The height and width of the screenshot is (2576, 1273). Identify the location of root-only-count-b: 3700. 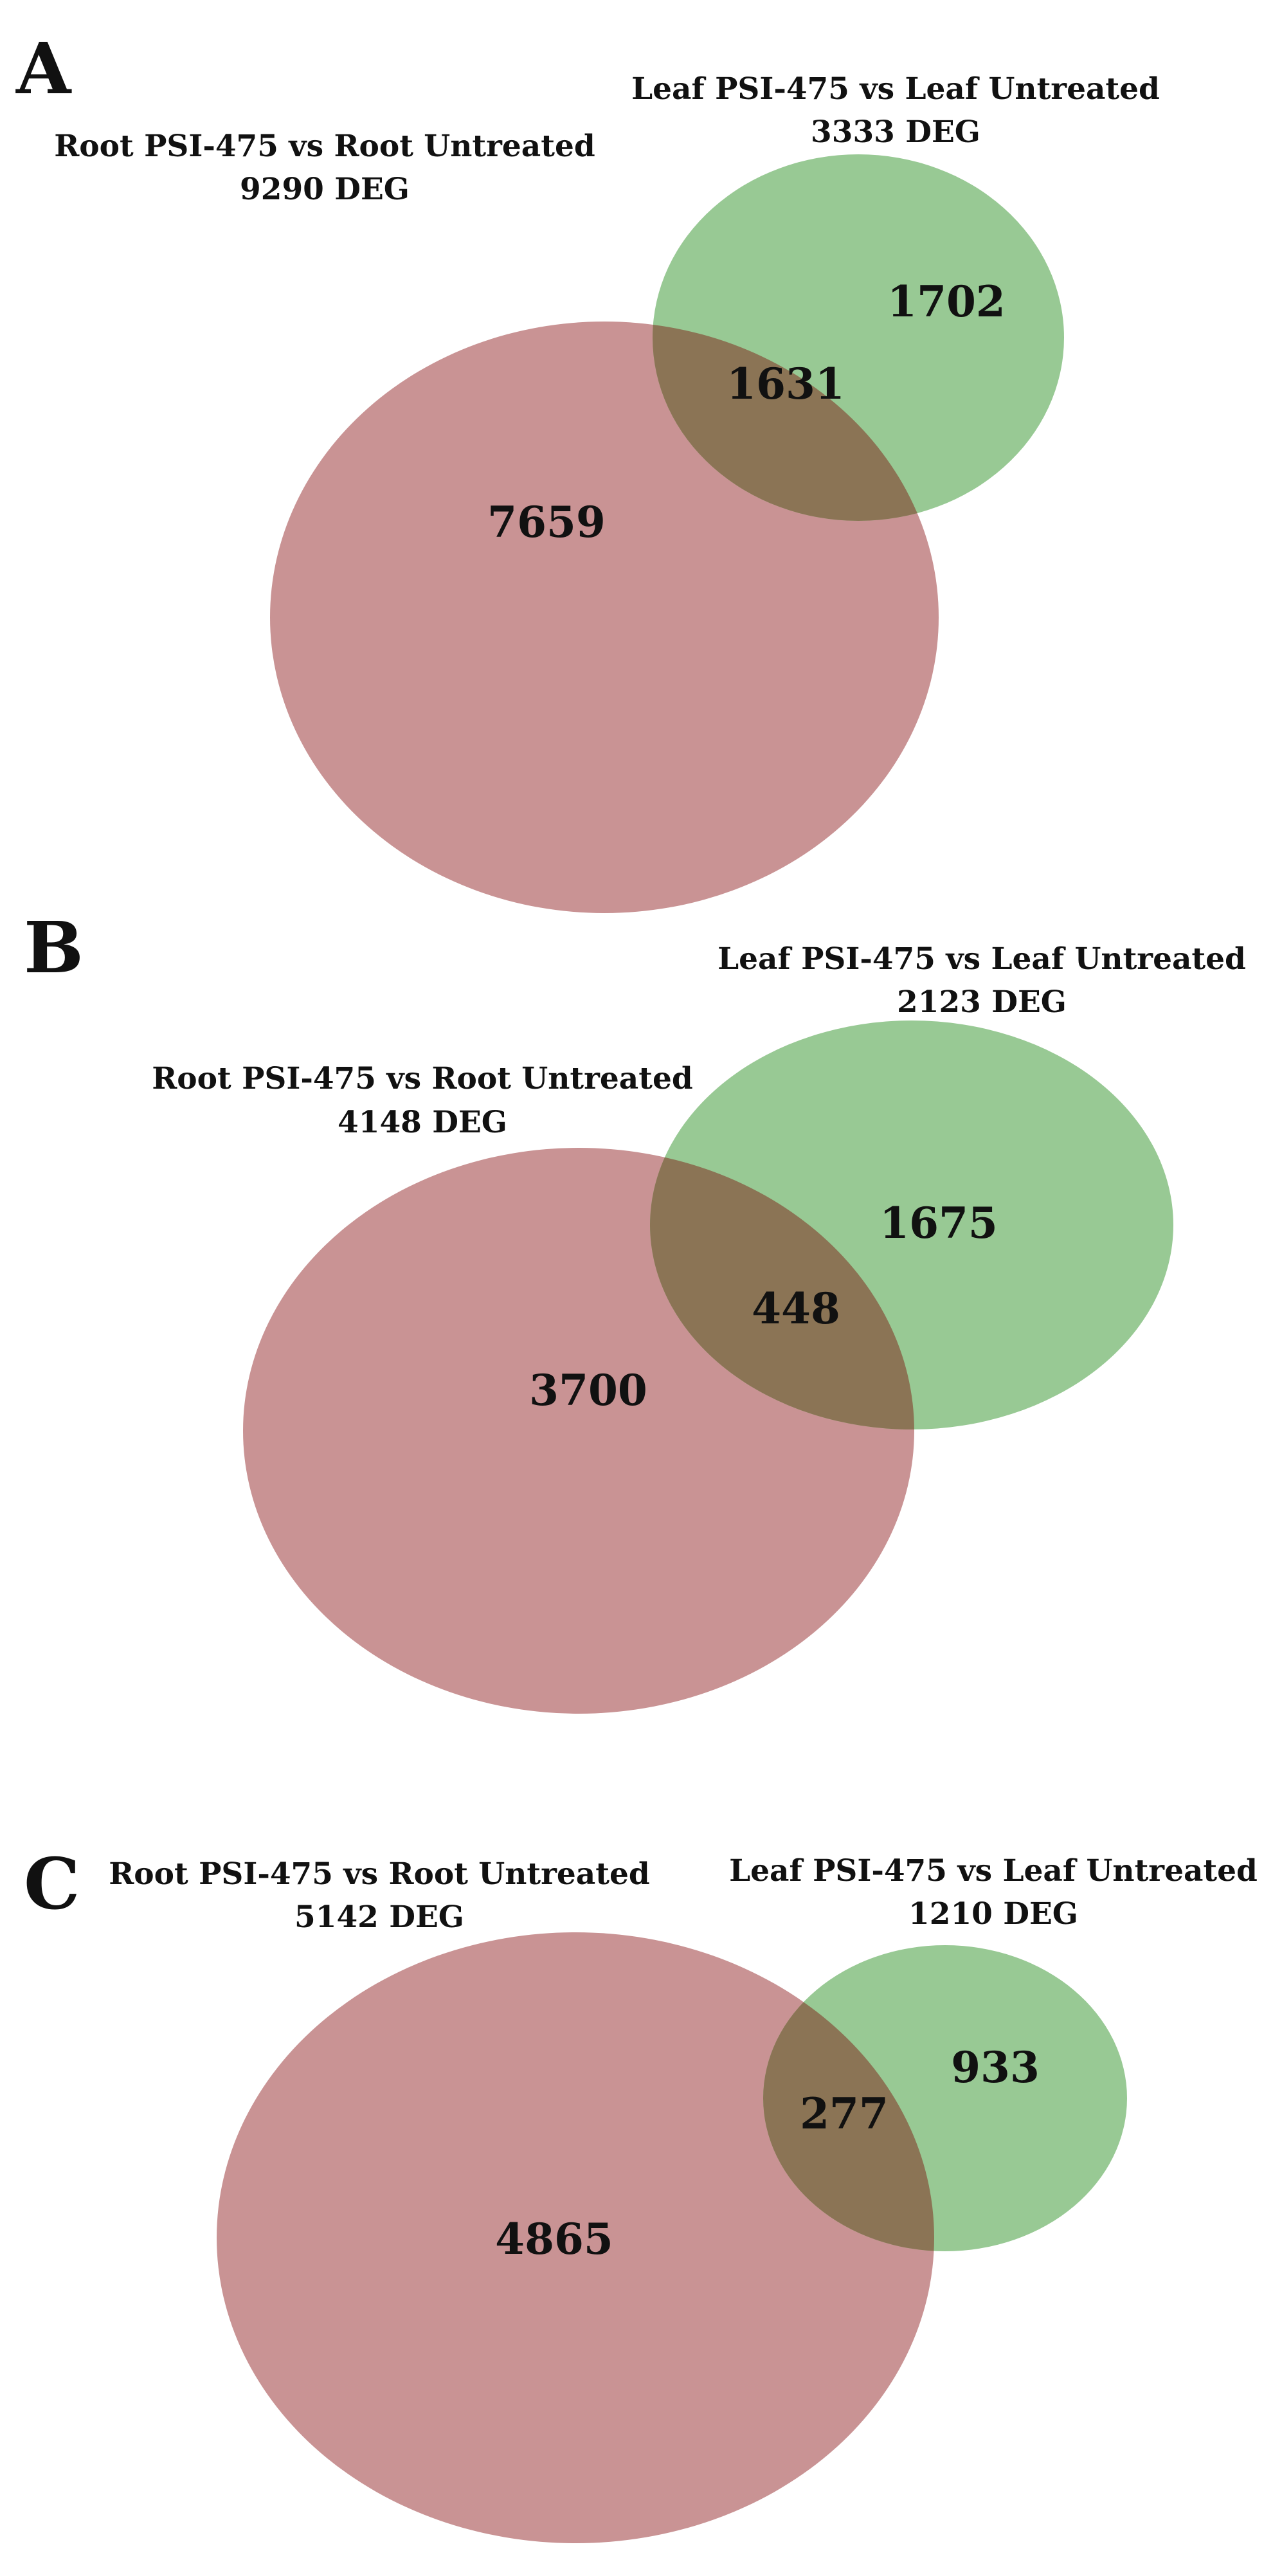
(588, 1390).